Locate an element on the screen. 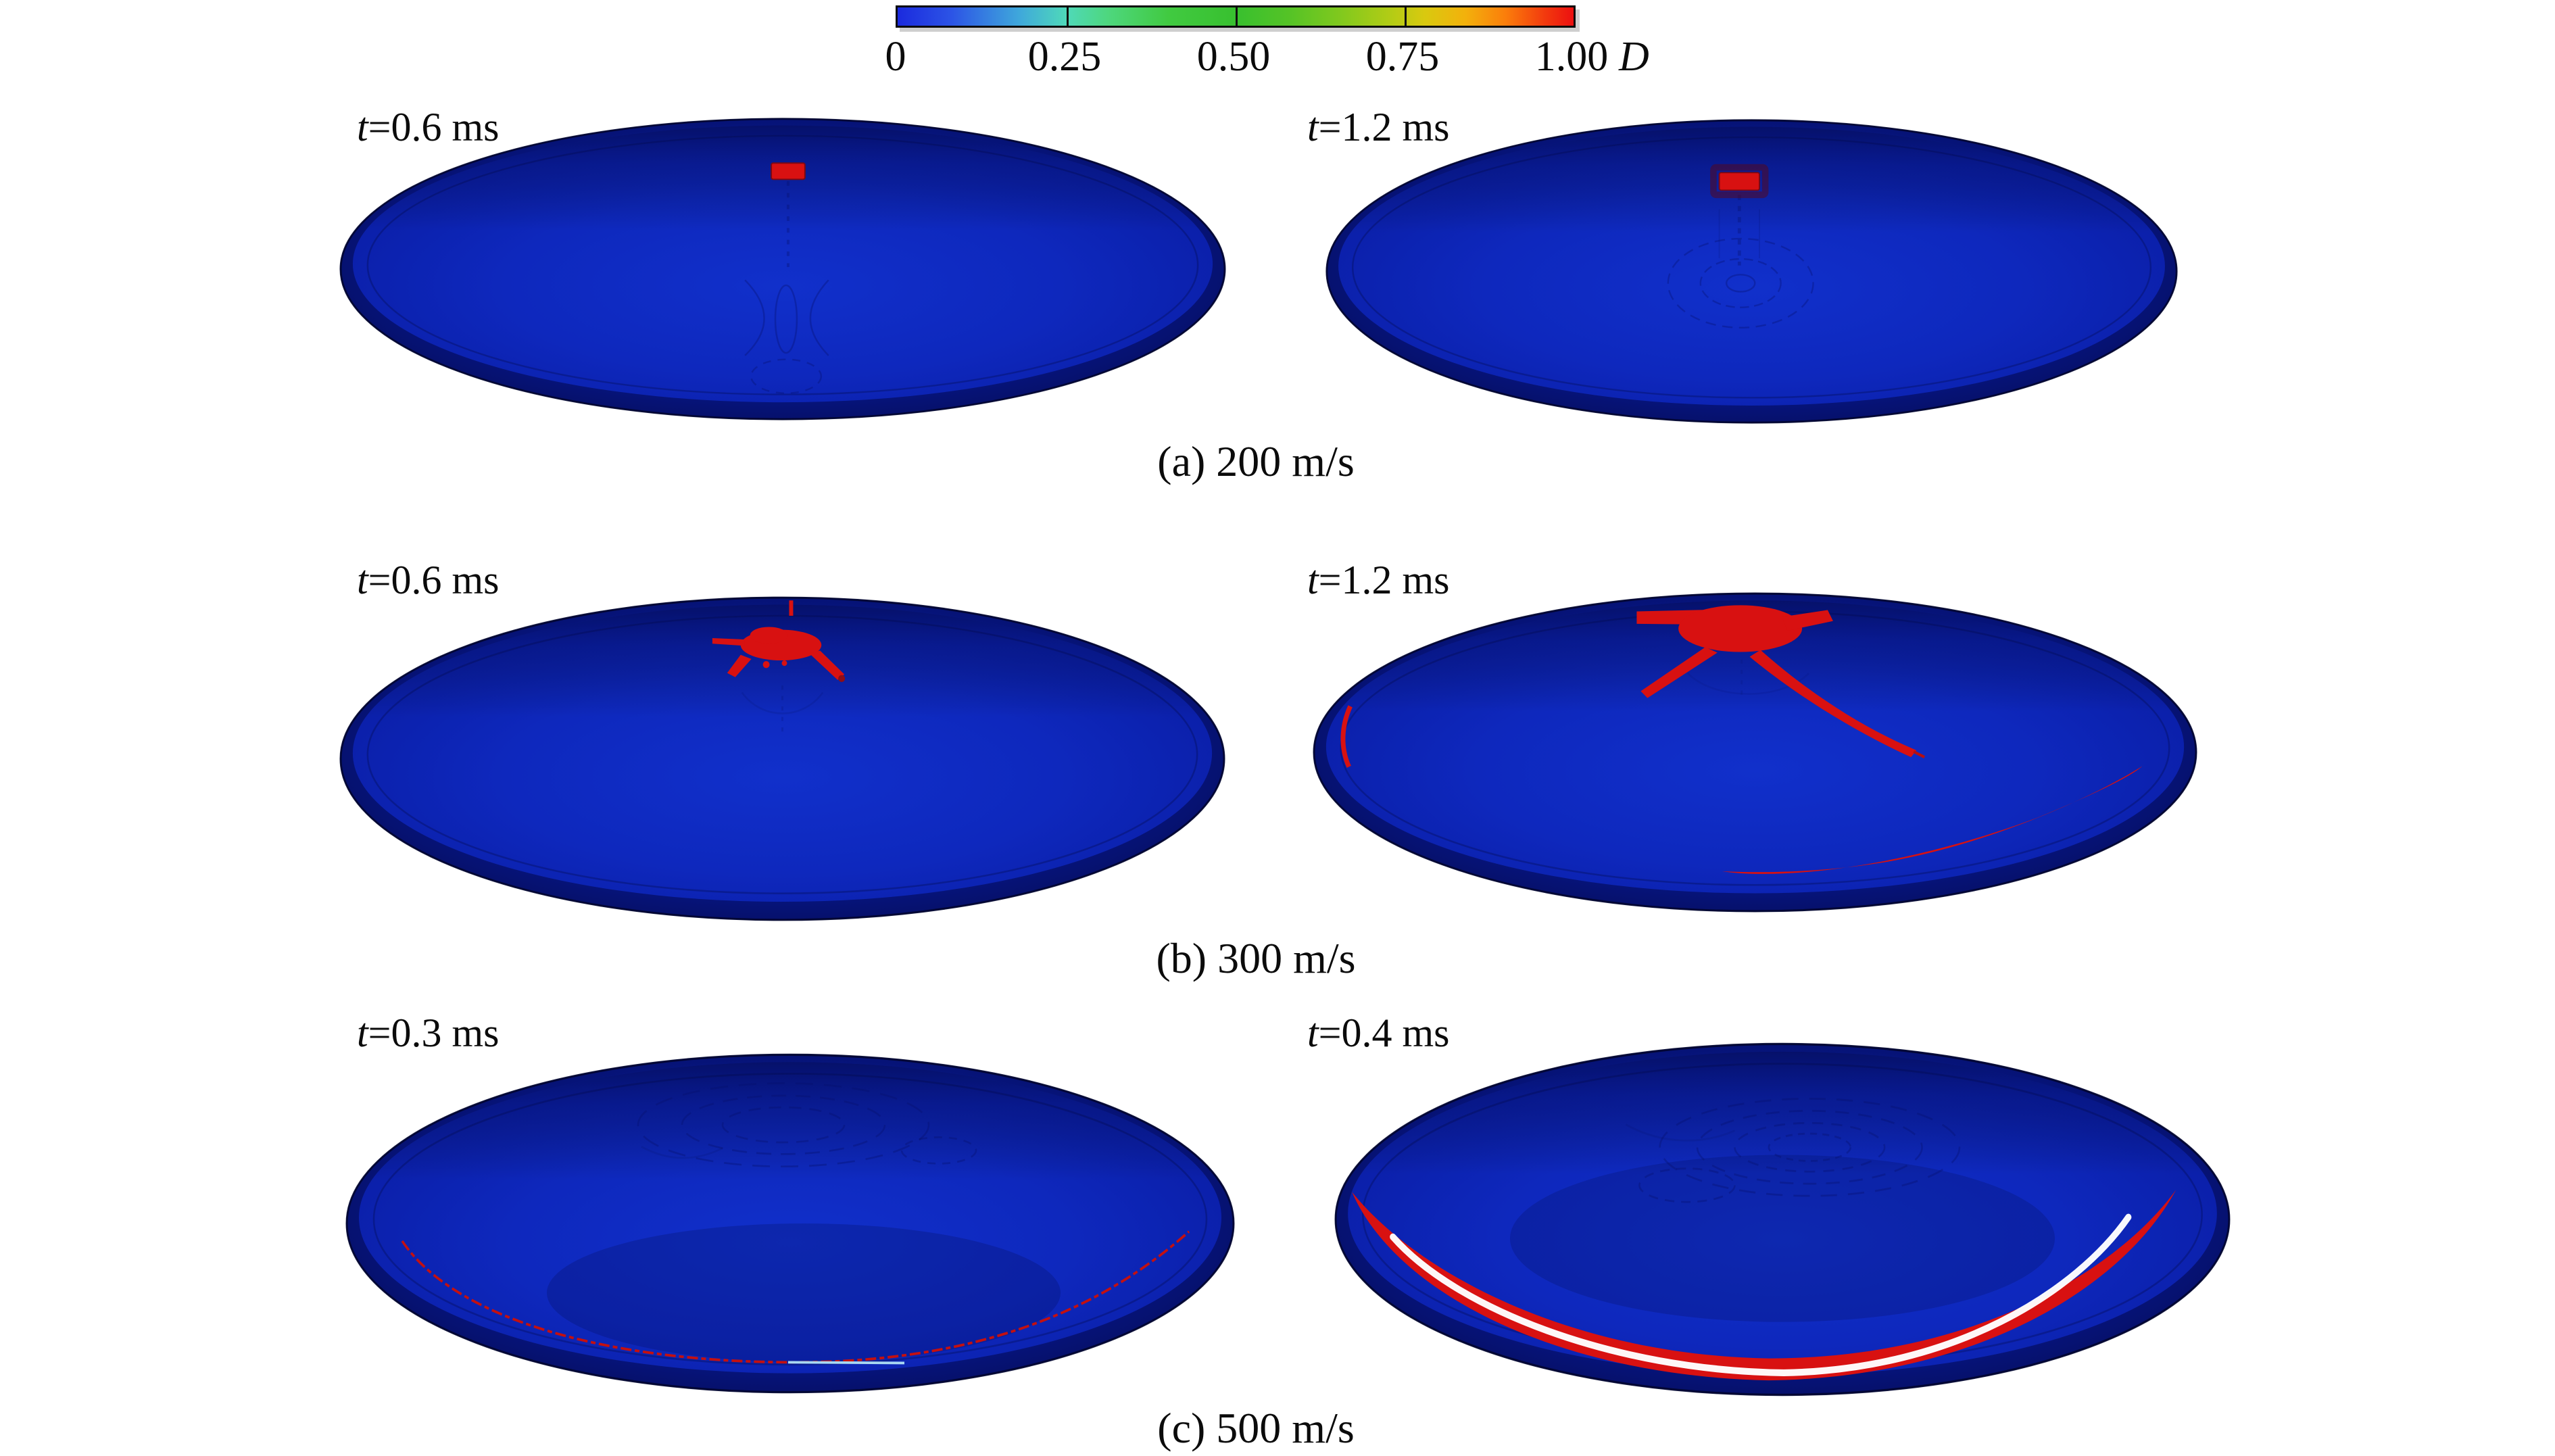 Image resolution: width=2555 pixels, height=1456 pixels. time-label-a-left: t=0.6 ms is located at coordinates (428, 127).